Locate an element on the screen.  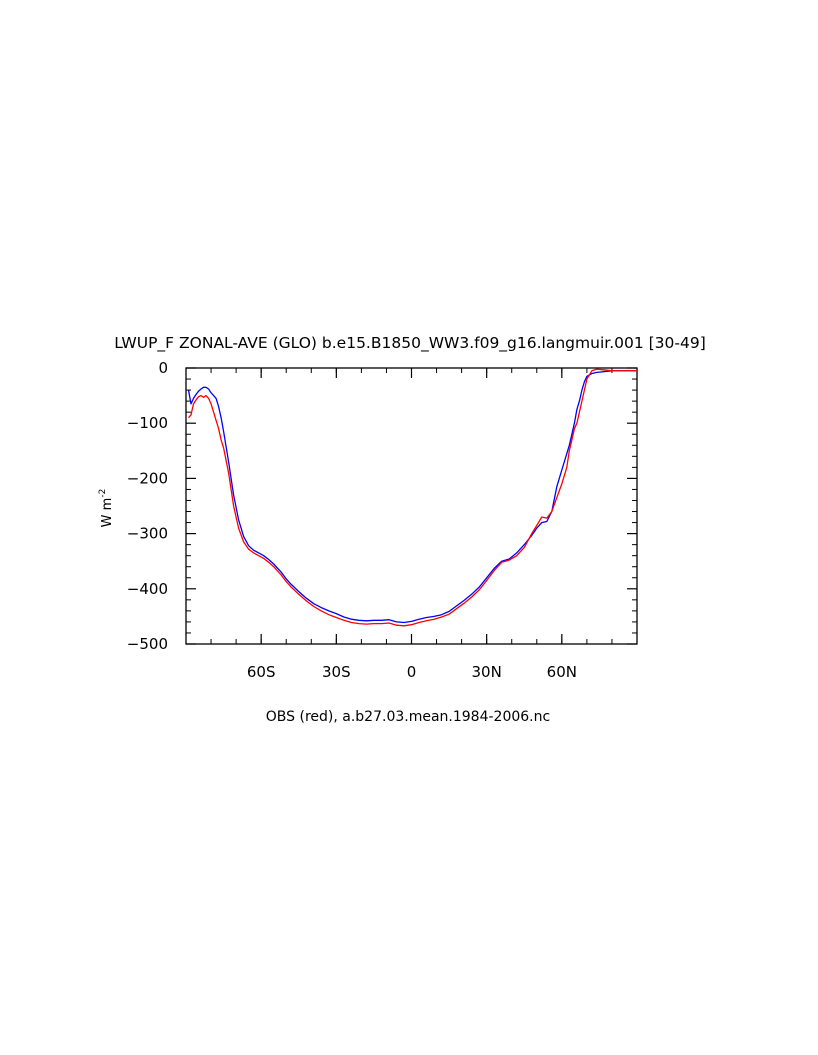
axis-ticks is located at coordinates (411, 506).